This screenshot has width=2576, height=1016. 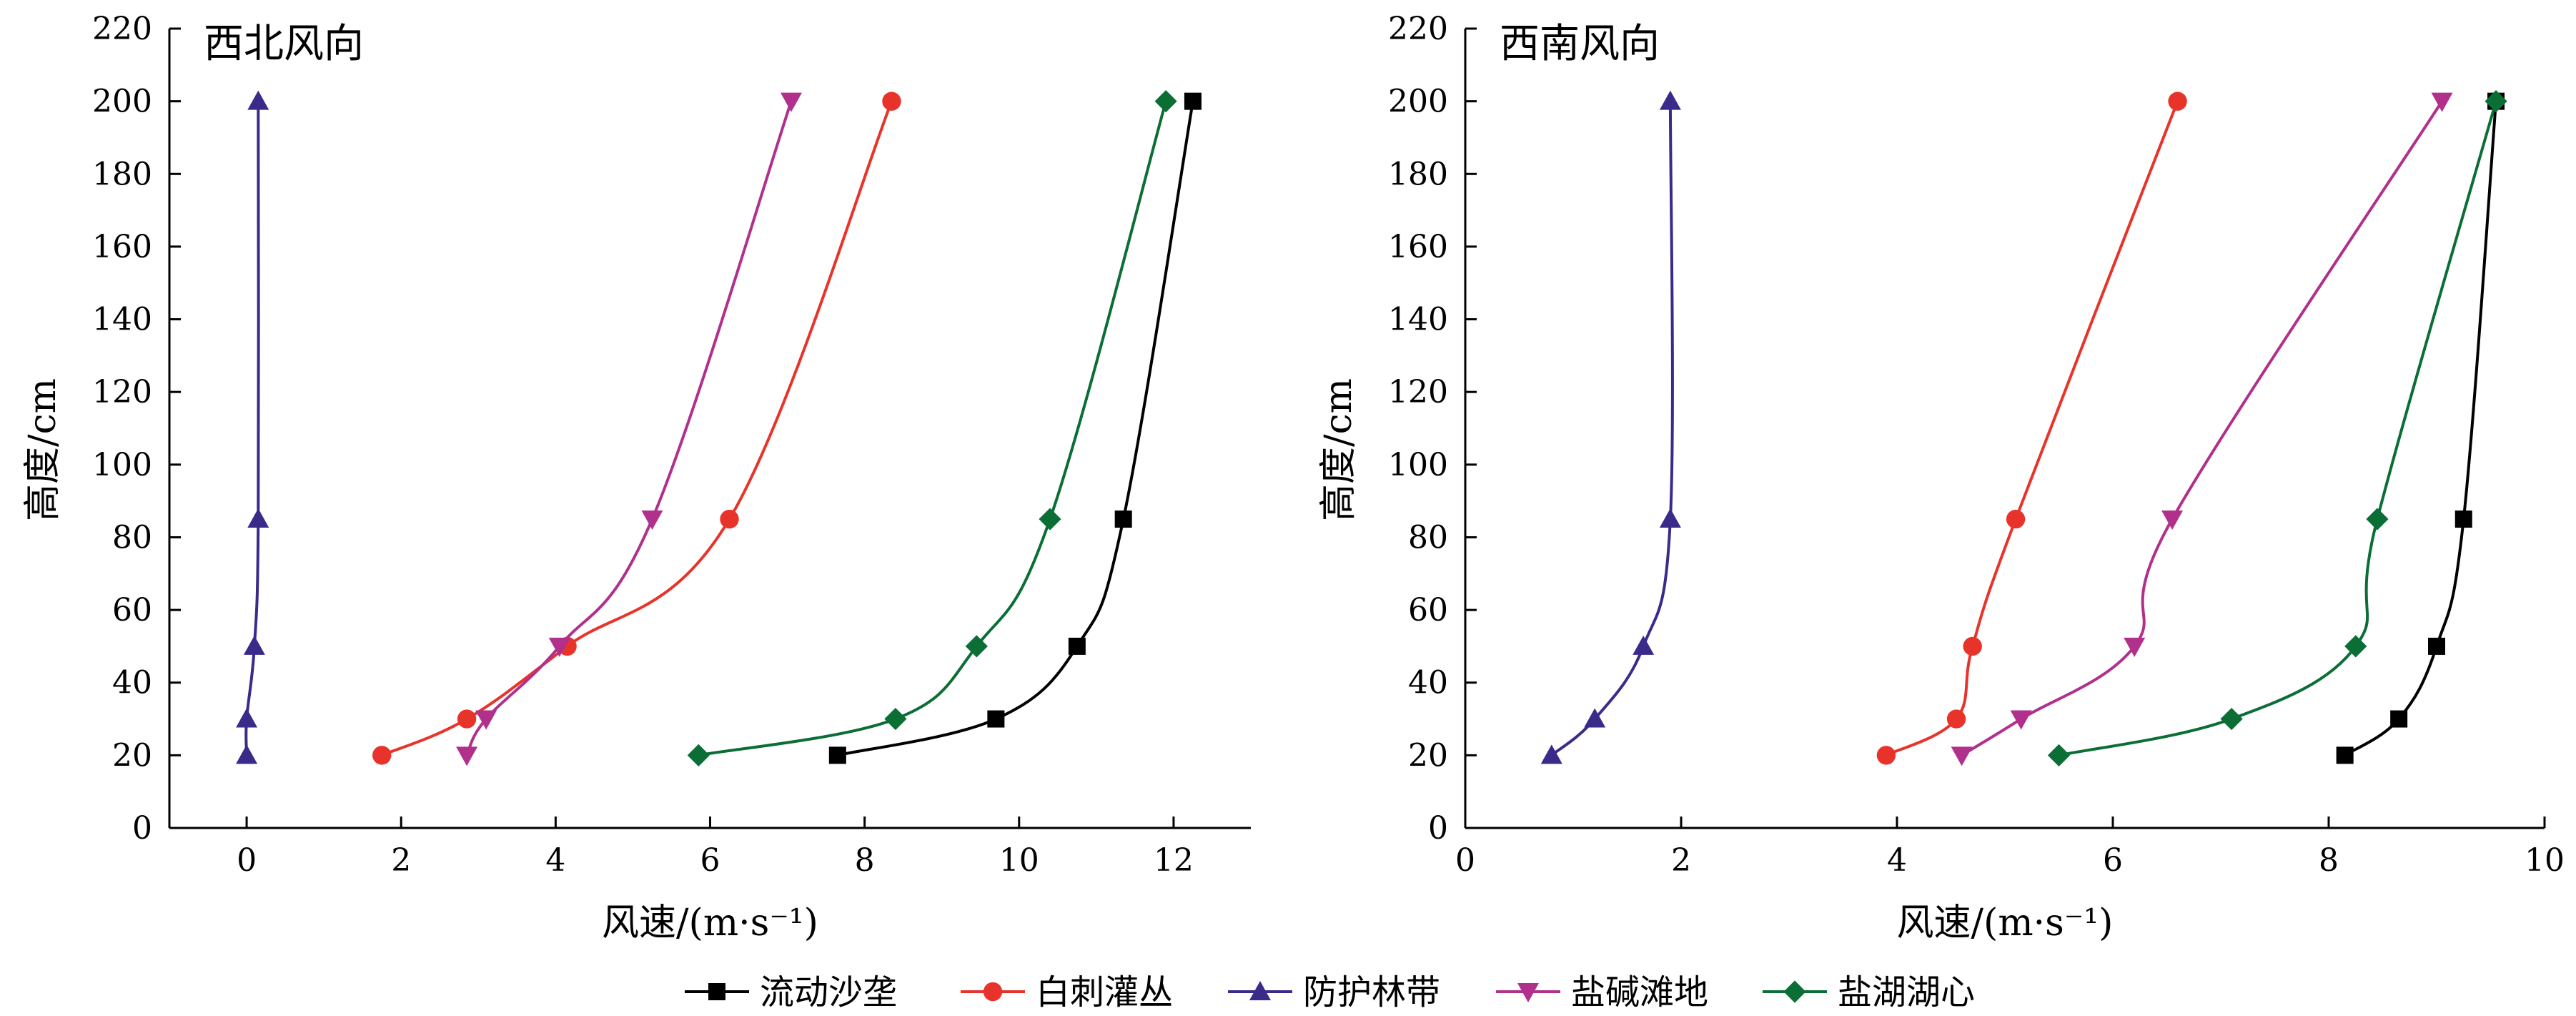 I want to click on legend-label: 盐碱滩地, so click(x=1640, y=992).